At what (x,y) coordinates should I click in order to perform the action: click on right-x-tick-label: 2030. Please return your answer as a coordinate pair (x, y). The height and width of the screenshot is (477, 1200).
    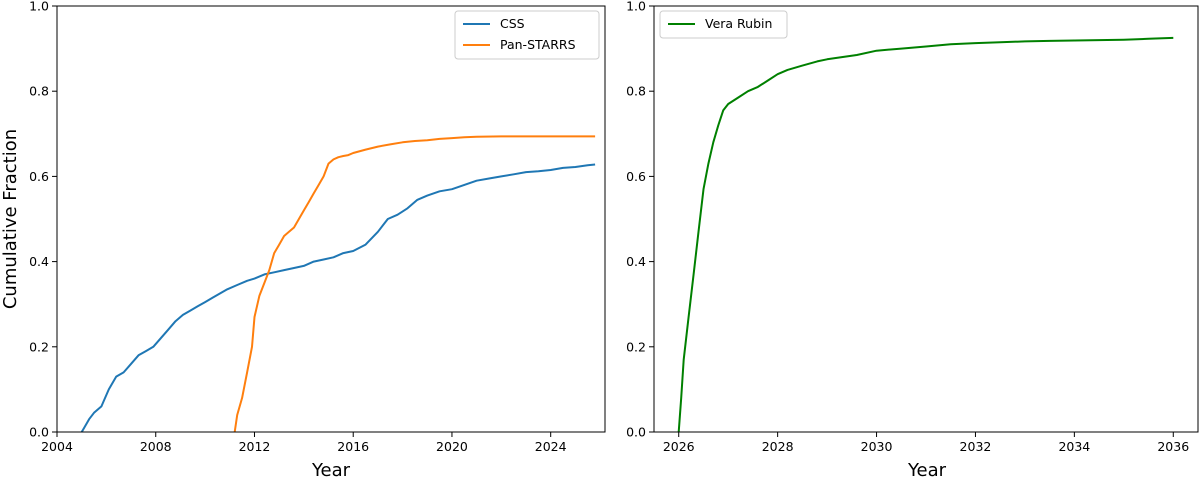
    Looking at the image, I should click on (877, 446).